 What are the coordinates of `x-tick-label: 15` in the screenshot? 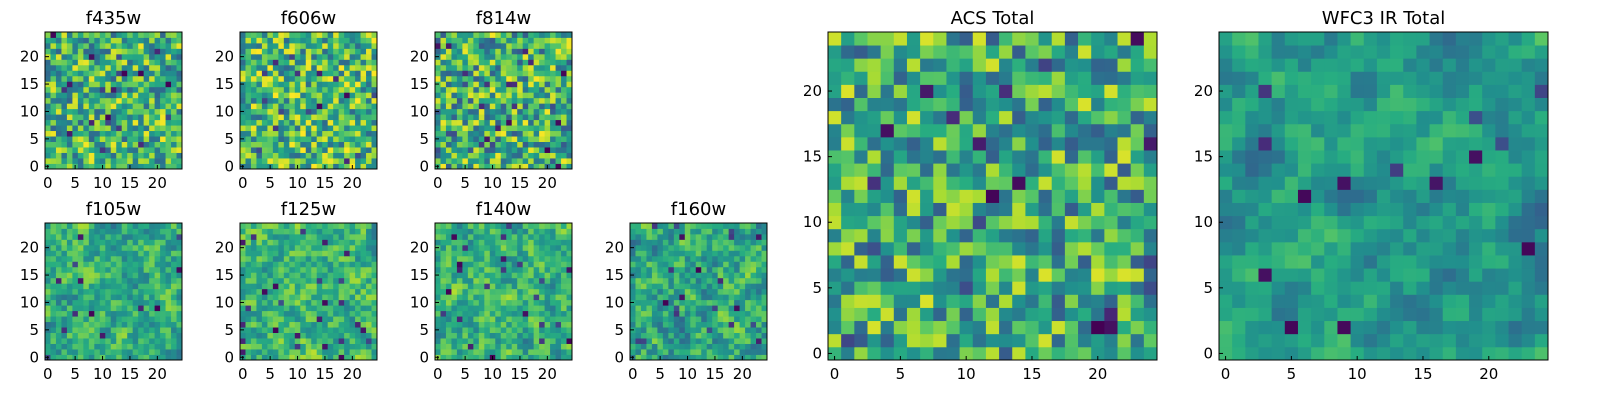 It's located at (324, 374).